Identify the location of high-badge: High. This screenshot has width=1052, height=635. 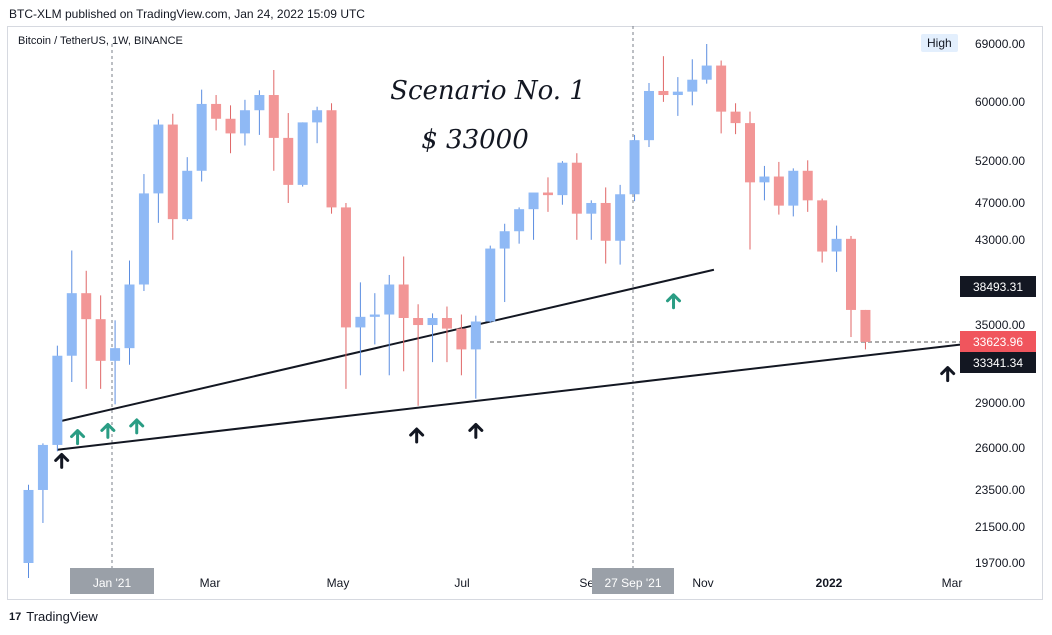
(939, 43).